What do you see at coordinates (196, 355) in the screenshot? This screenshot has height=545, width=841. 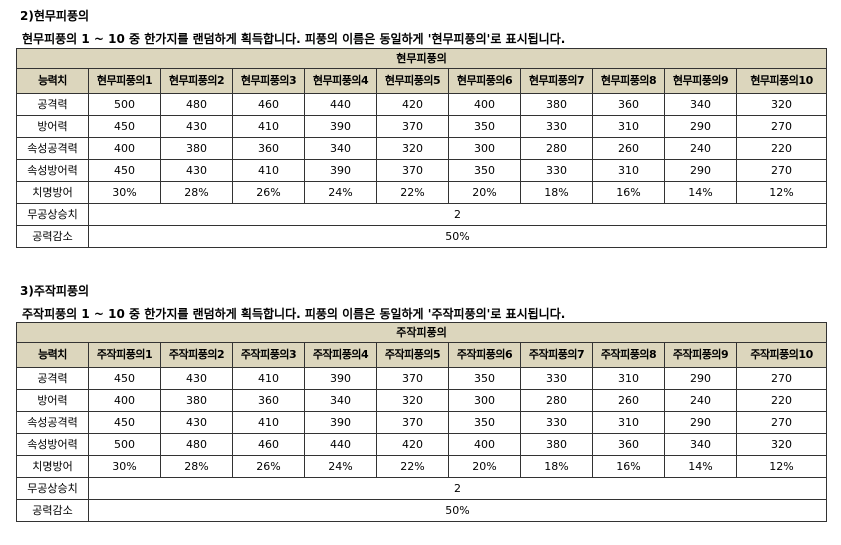 I see `column-header: 주작피풍의2` at bounding box center [196, 355].